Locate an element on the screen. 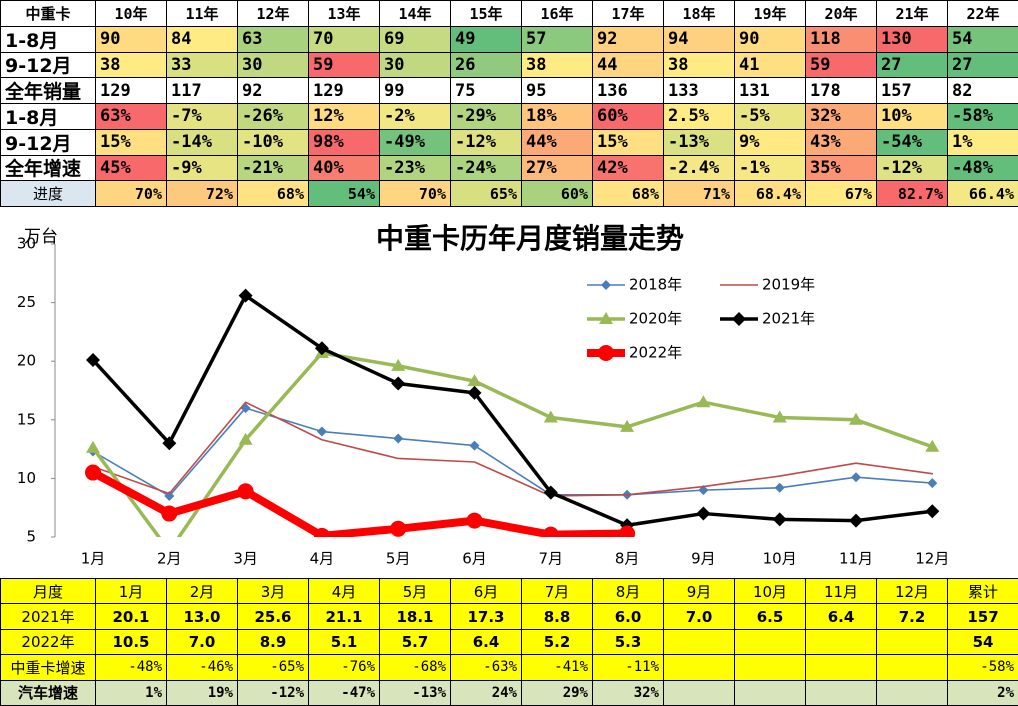  cell: 44 is located at coordinates (628, 65).